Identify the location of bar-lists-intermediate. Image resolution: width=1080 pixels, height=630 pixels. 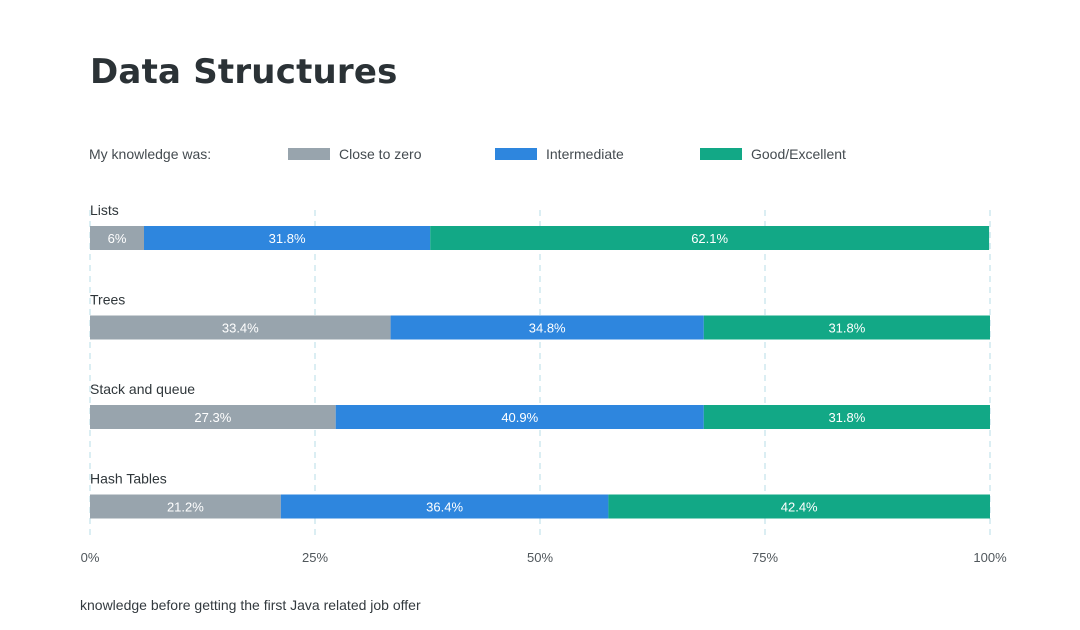
(287, 238).